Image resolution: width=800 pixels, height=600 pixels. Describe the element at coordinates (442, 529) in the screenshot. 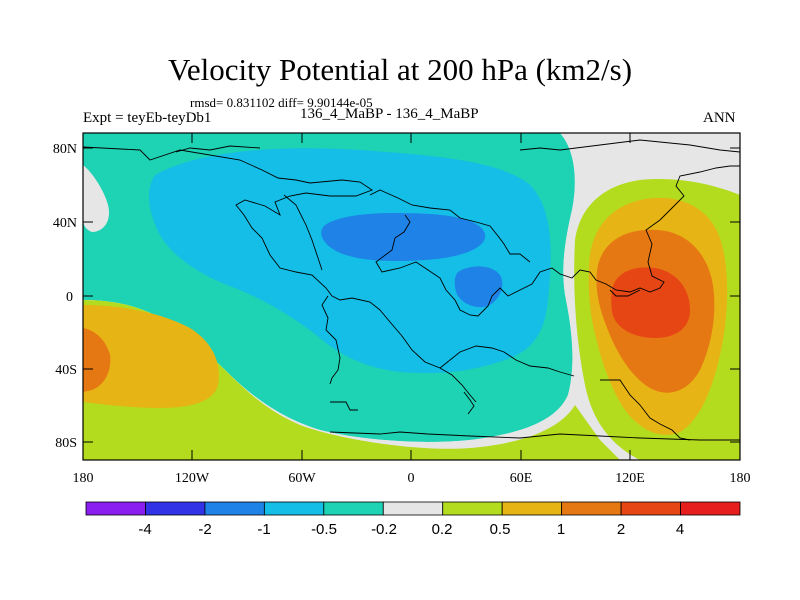

I see `colorbar-label: 0.2` at that location.